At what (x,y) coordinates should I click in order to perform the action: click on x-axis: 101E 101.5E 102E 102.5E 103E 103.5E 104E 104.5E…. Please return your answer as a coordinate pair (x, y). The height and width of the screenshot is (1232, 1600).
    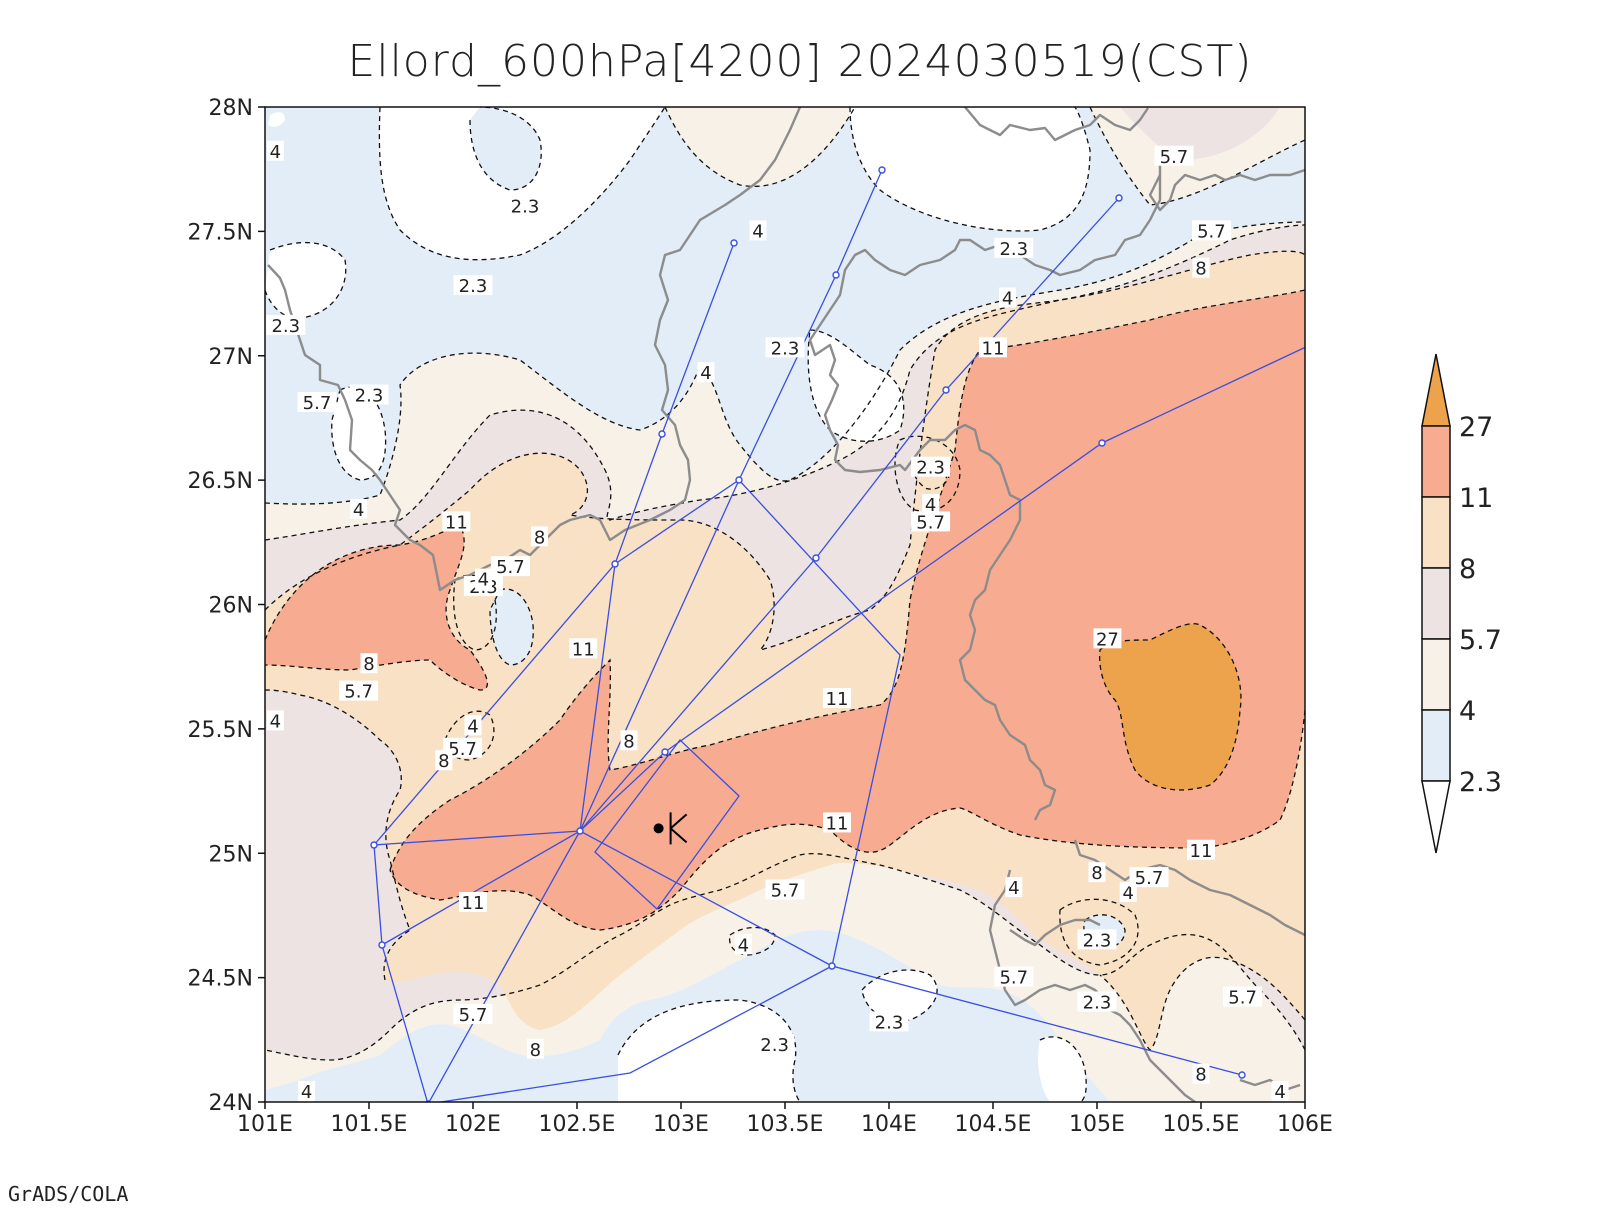
    Looking at the image, I should click on (785, 1119).